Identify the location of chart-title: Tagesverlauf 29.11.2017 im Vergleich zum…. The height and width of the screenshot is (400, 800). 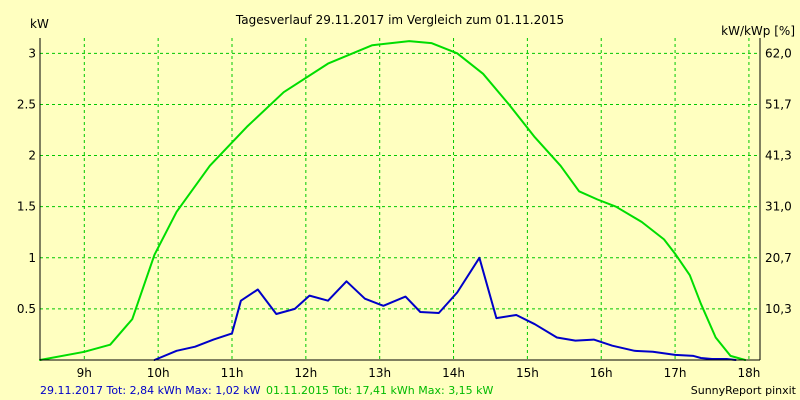
(399, 20).